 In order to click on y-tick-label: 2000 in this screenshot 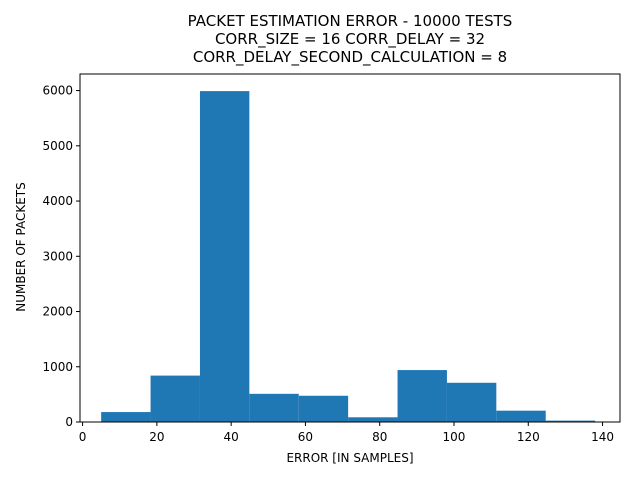, I will do `click(57, 312)`.